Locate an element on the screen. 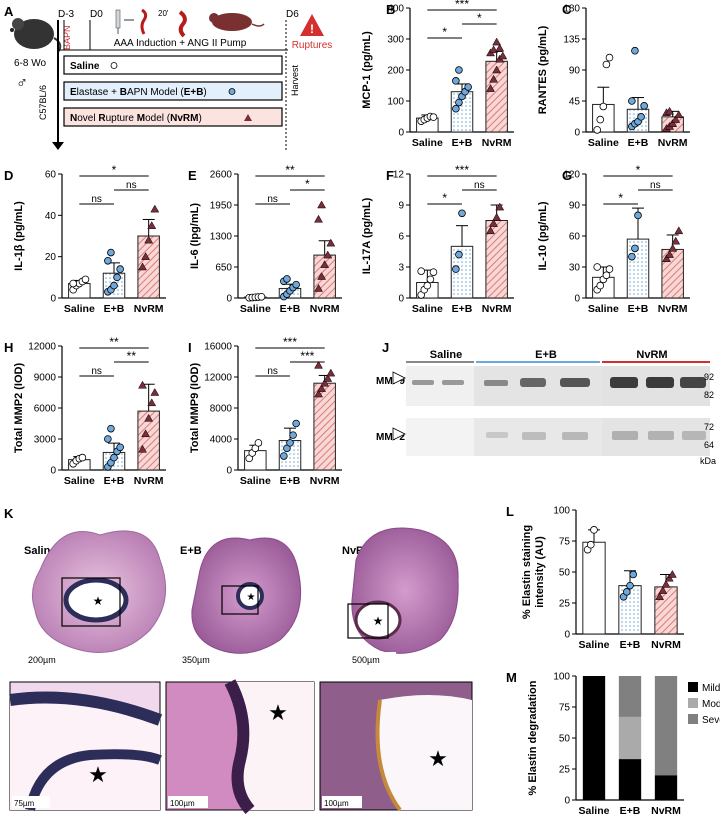  bapn-label: BAPN is located at coordinates (67, 37).